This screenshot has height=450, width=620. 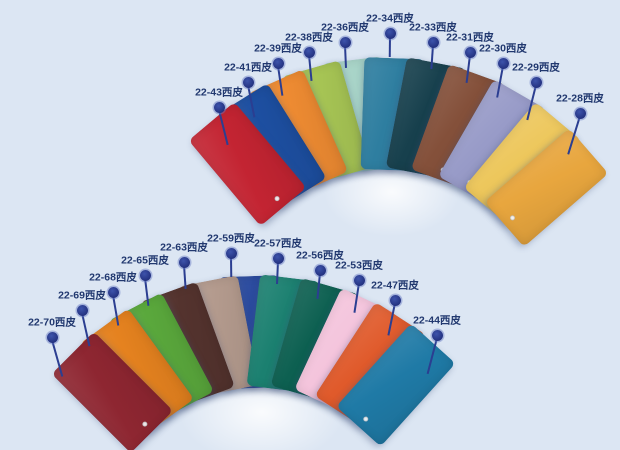 I want to click on swatch-label: 22-38西皮, so click(x=309, y=37).